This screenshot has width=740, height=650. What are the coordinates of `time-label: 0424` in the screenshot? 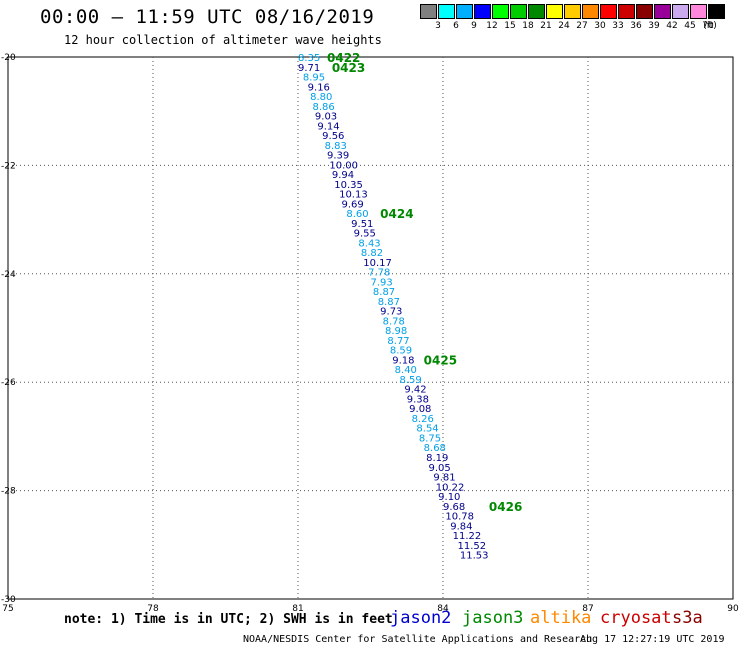 It's located at (396, 214).